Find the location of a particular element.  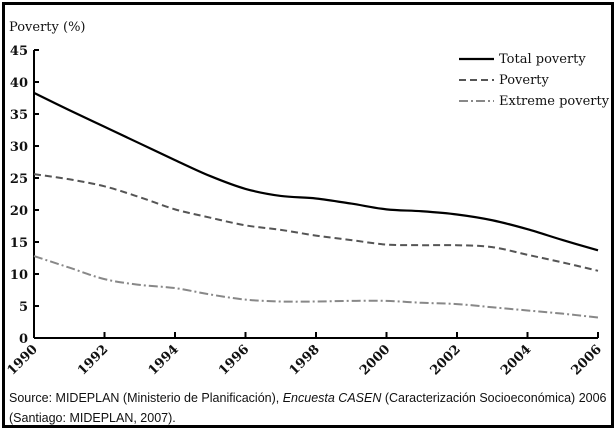

x-tick-label: 2006 is located at coordinates (587, 360).